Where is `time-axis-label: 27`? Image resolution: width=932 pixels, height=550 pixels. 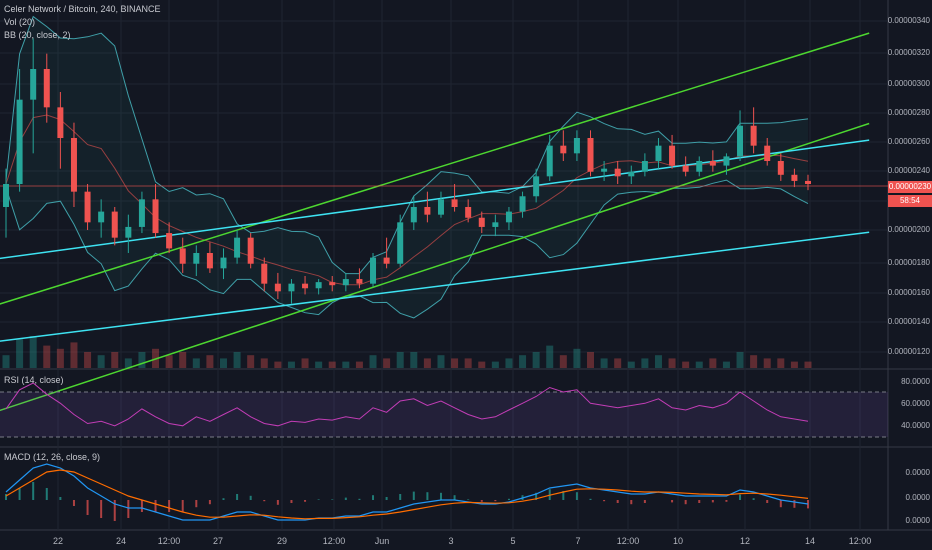
time-axis-label: 27 is located at coordinates (218, 541).